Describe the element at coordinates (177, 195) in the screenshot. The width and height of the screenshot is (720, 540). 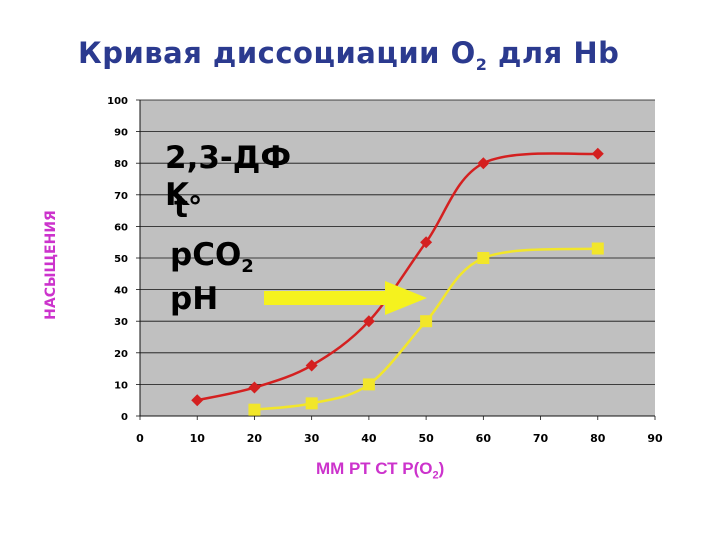
I see `factor-k: K` at that location.